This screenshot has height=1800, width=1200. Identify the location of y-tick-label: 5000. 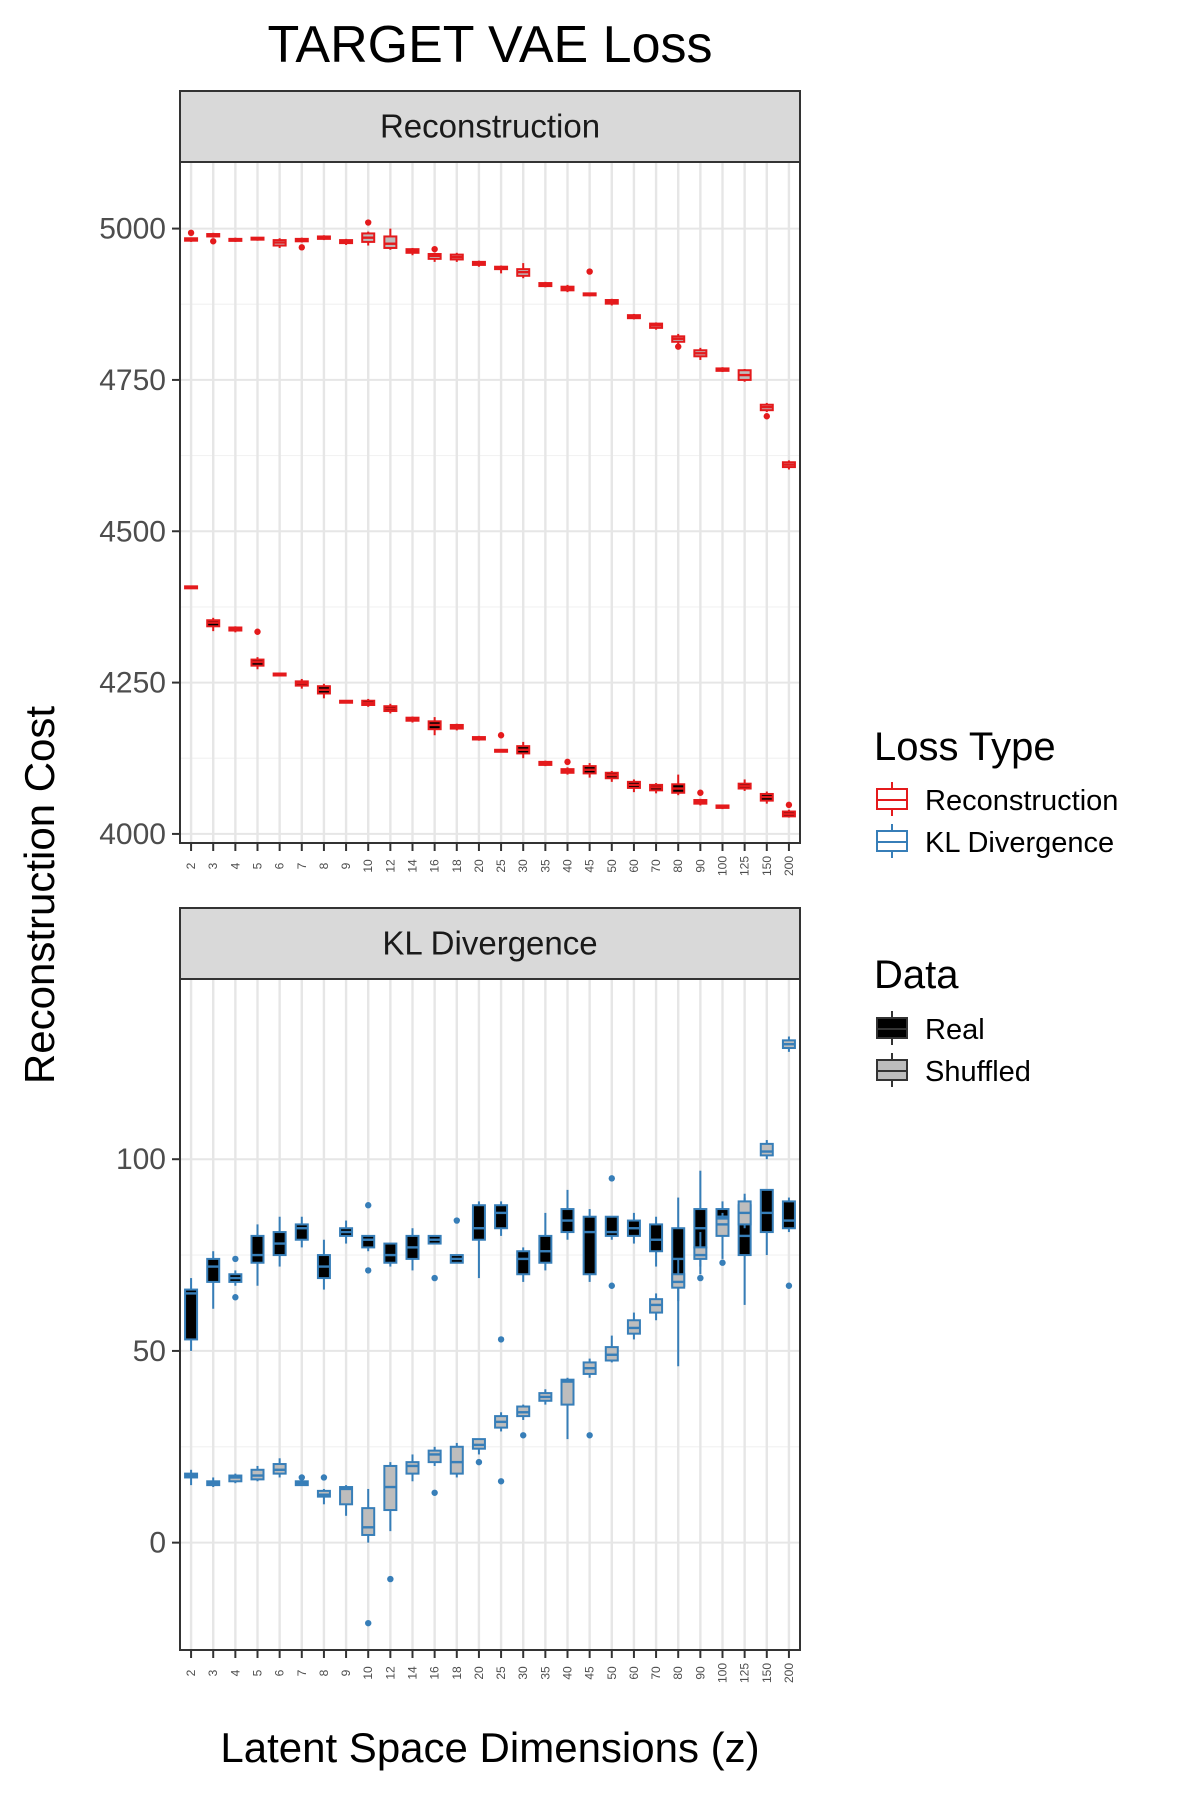
(132, 229).